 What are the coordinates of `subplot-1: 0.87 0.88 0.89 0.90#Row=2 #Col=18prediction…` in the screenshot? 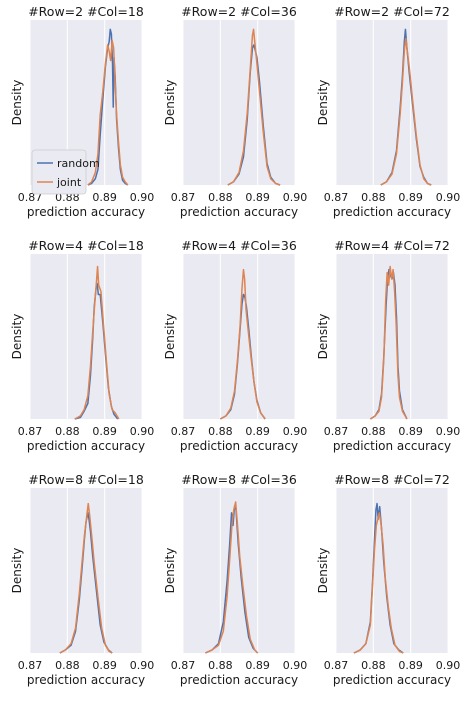 It's located at (82, 111).